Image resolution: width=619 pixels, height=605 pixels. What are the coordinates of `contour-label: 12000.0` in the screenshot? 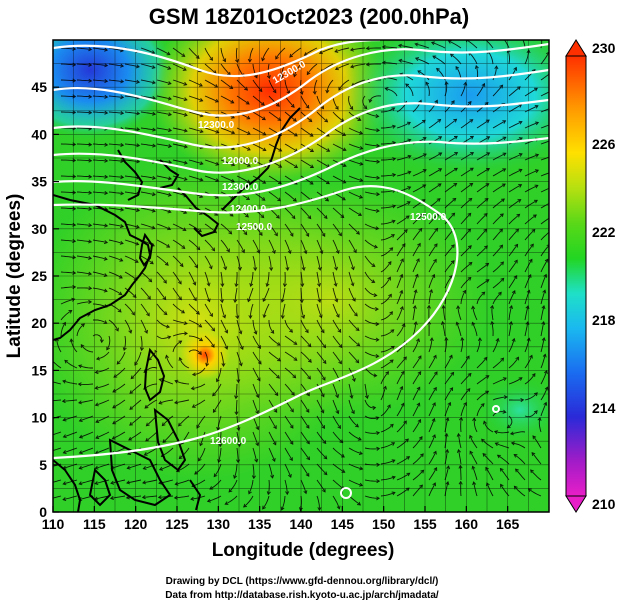 It's located at (240, 161).